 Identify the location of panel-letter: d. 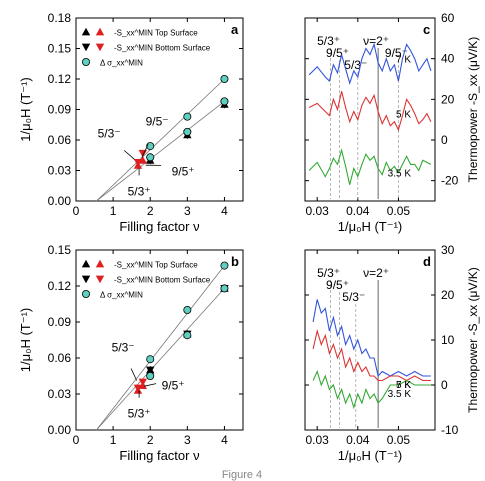
(427, 261).